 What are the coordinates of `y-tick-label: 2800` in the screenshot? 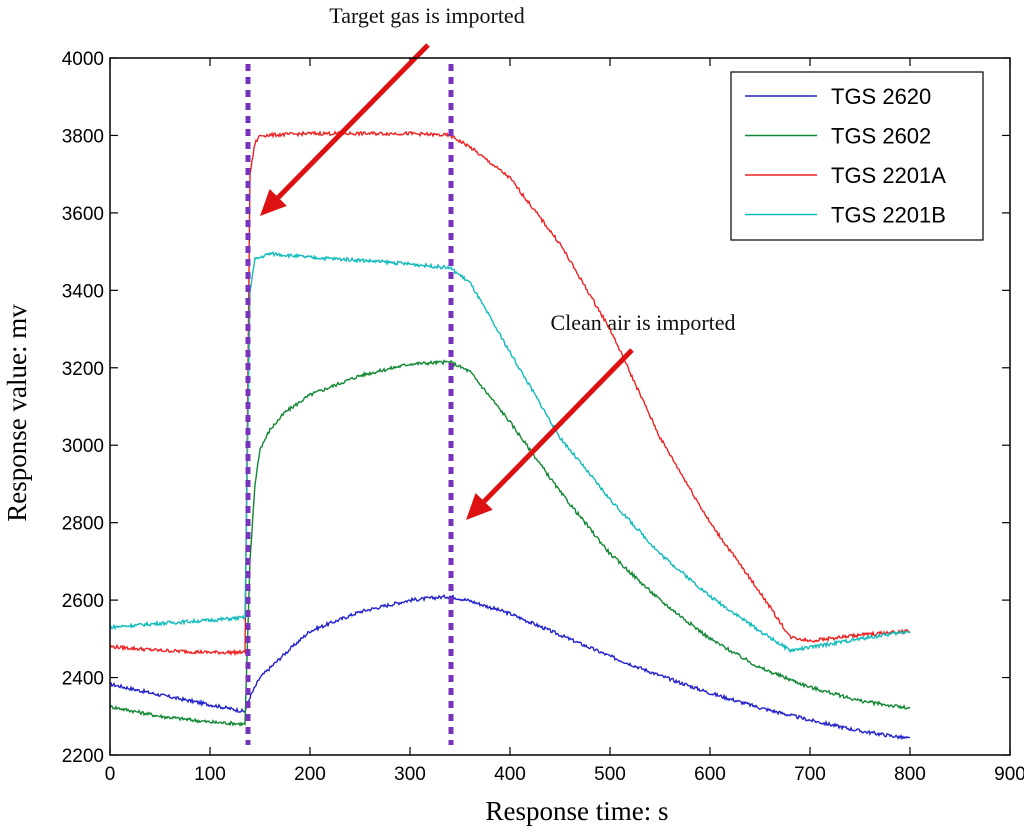 It's located at (83, 524).